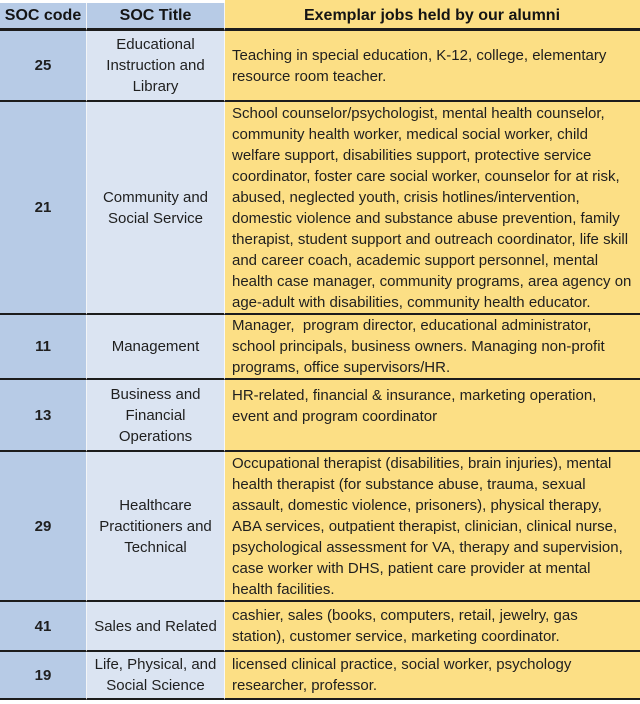 Image resolution: width=640 pixels, height=704 pixels. Describe the element at coordinates (43, 208) in the screenshot. I see `soc-code-cell: 21` at that location.